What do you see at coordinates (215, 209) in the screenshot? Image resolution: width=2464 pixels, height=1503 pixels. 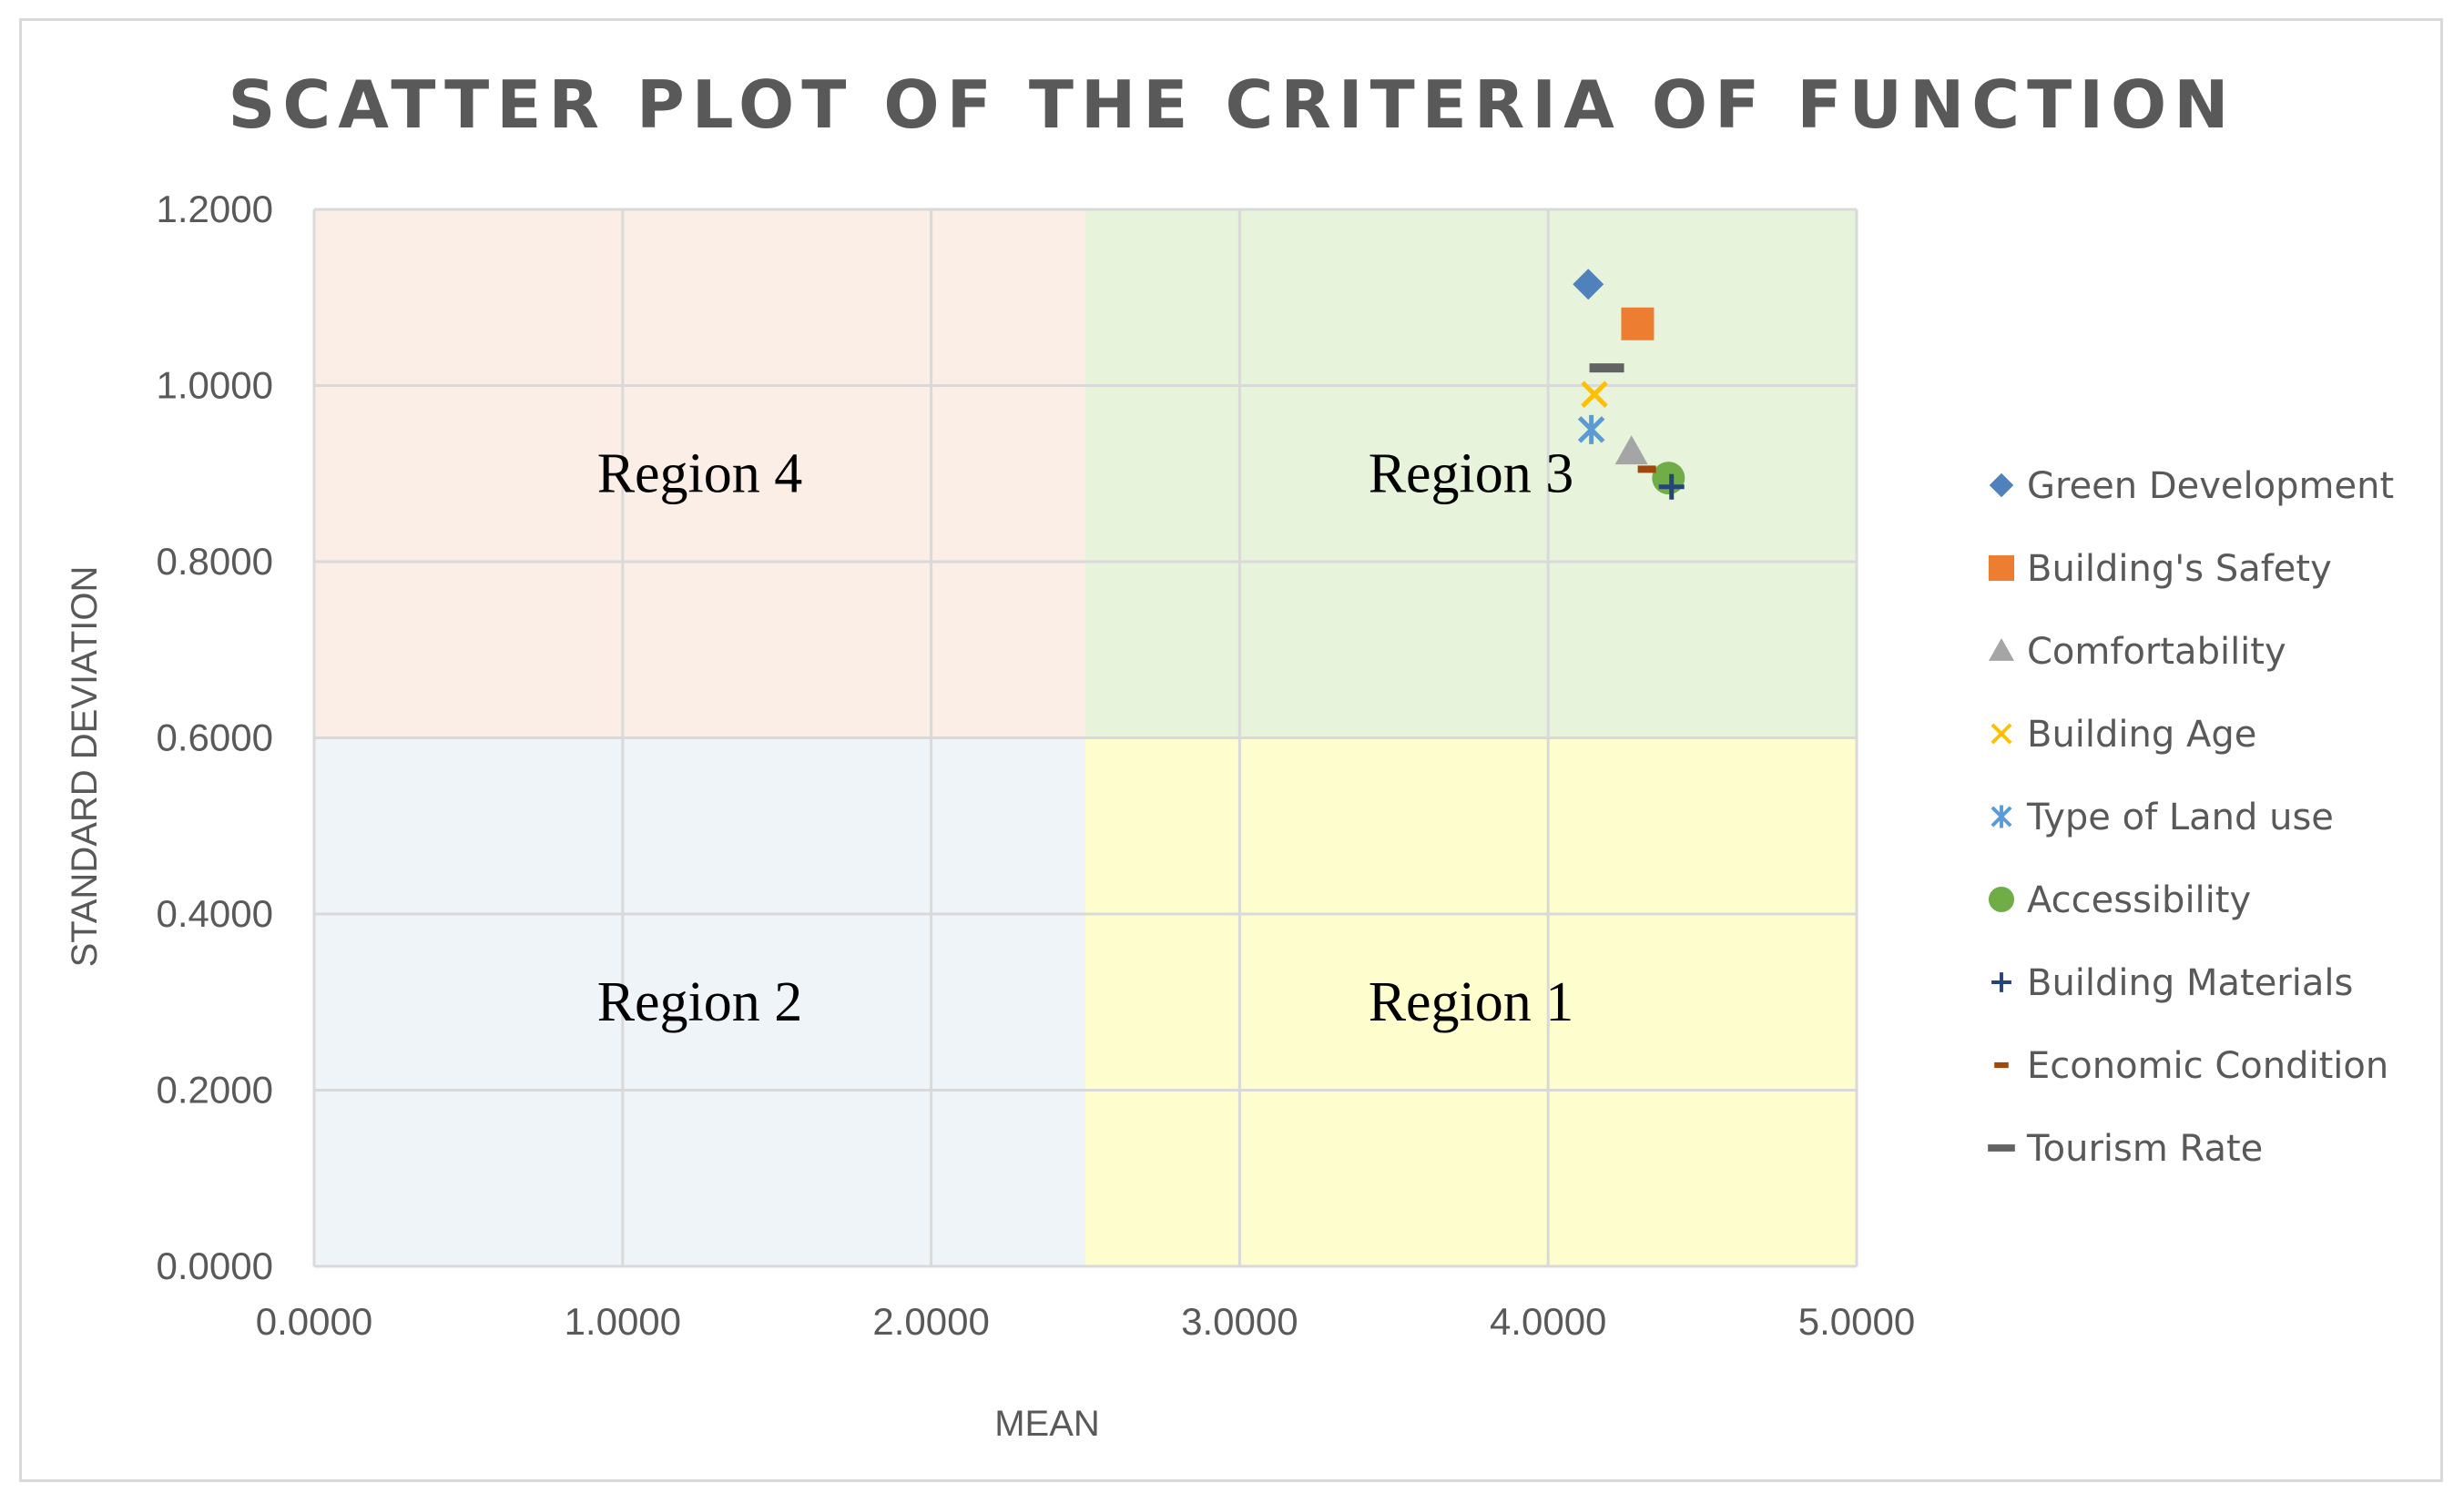 I see `y-tick-label: 1.2000` at bounding box center [215, 209].